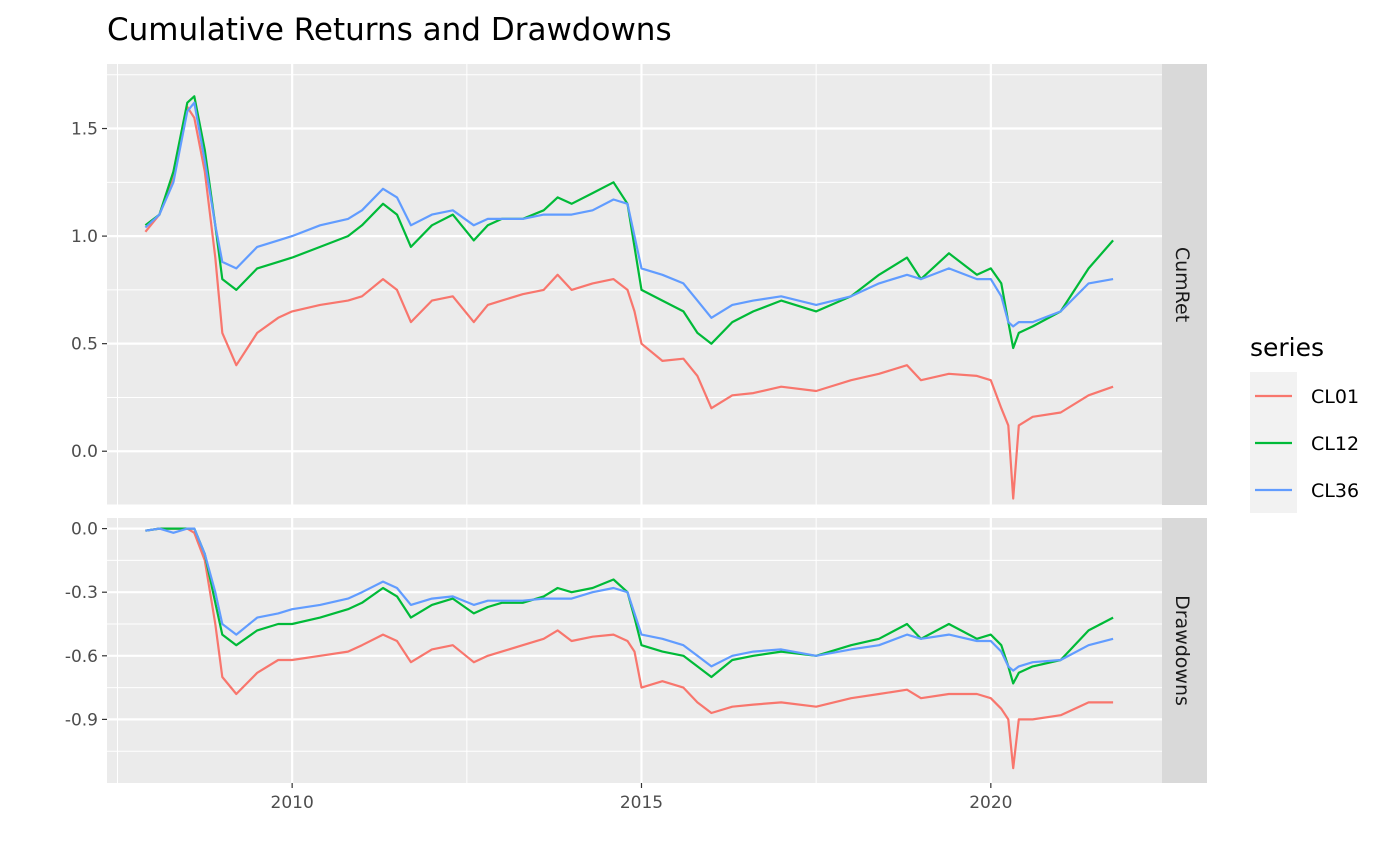  I want to click on x-tick-label: 2010, so click(292, 803).